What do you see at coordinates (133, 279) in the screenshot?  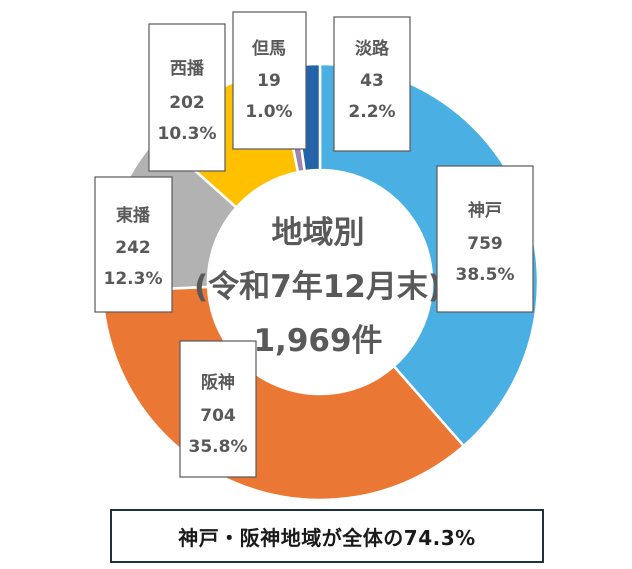 I see `slice-label-percent: 12.3%` at bounding box center [133, 279].